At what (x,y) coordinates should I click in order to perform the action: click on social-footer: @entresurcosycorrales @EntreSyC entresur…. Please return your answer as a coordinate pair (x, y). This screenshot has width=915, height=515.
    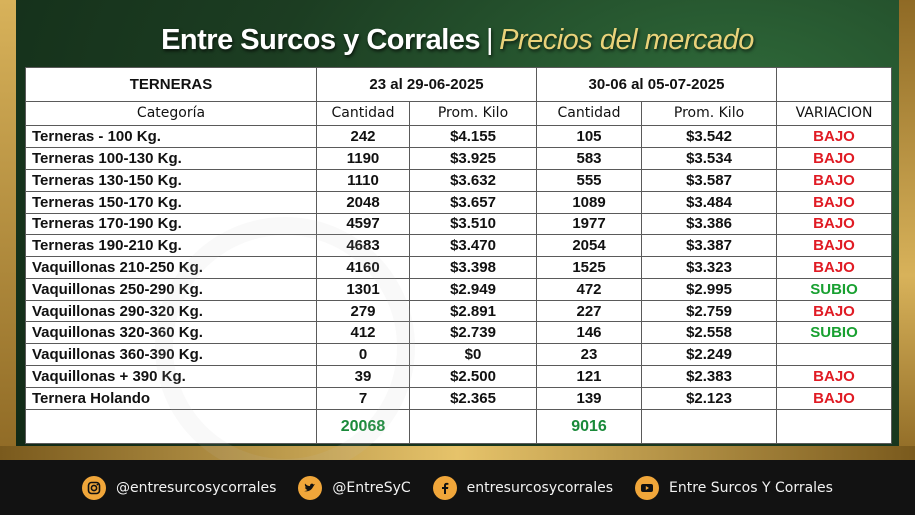
    Looking at the image, I should click on (457, 487).